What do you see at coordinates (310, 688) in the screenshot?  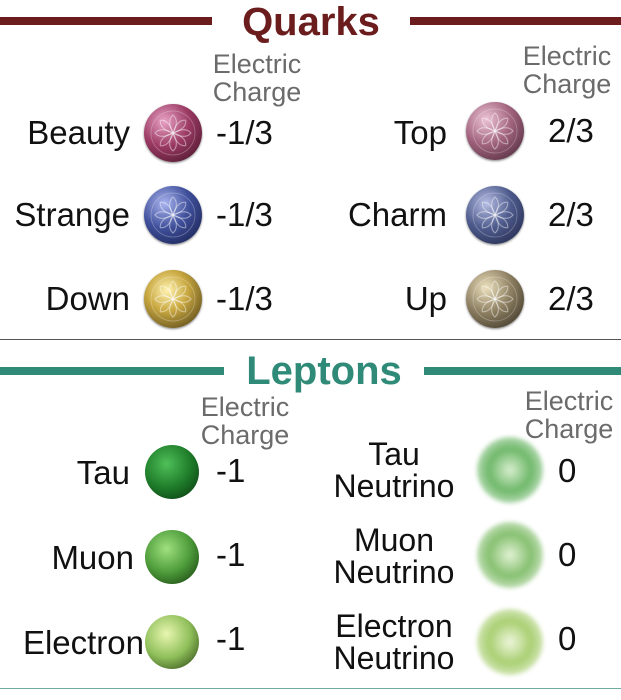 I see `bottom-separator` at bounding box center [310, 688].